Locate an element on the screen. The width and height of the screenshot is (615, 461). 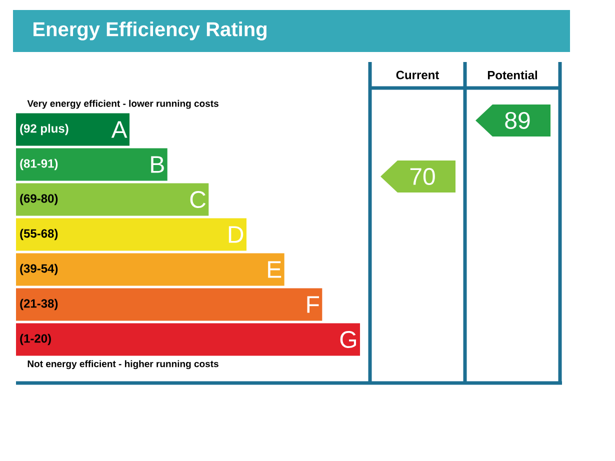
category-label: Current is located at coordinates (418, 75).